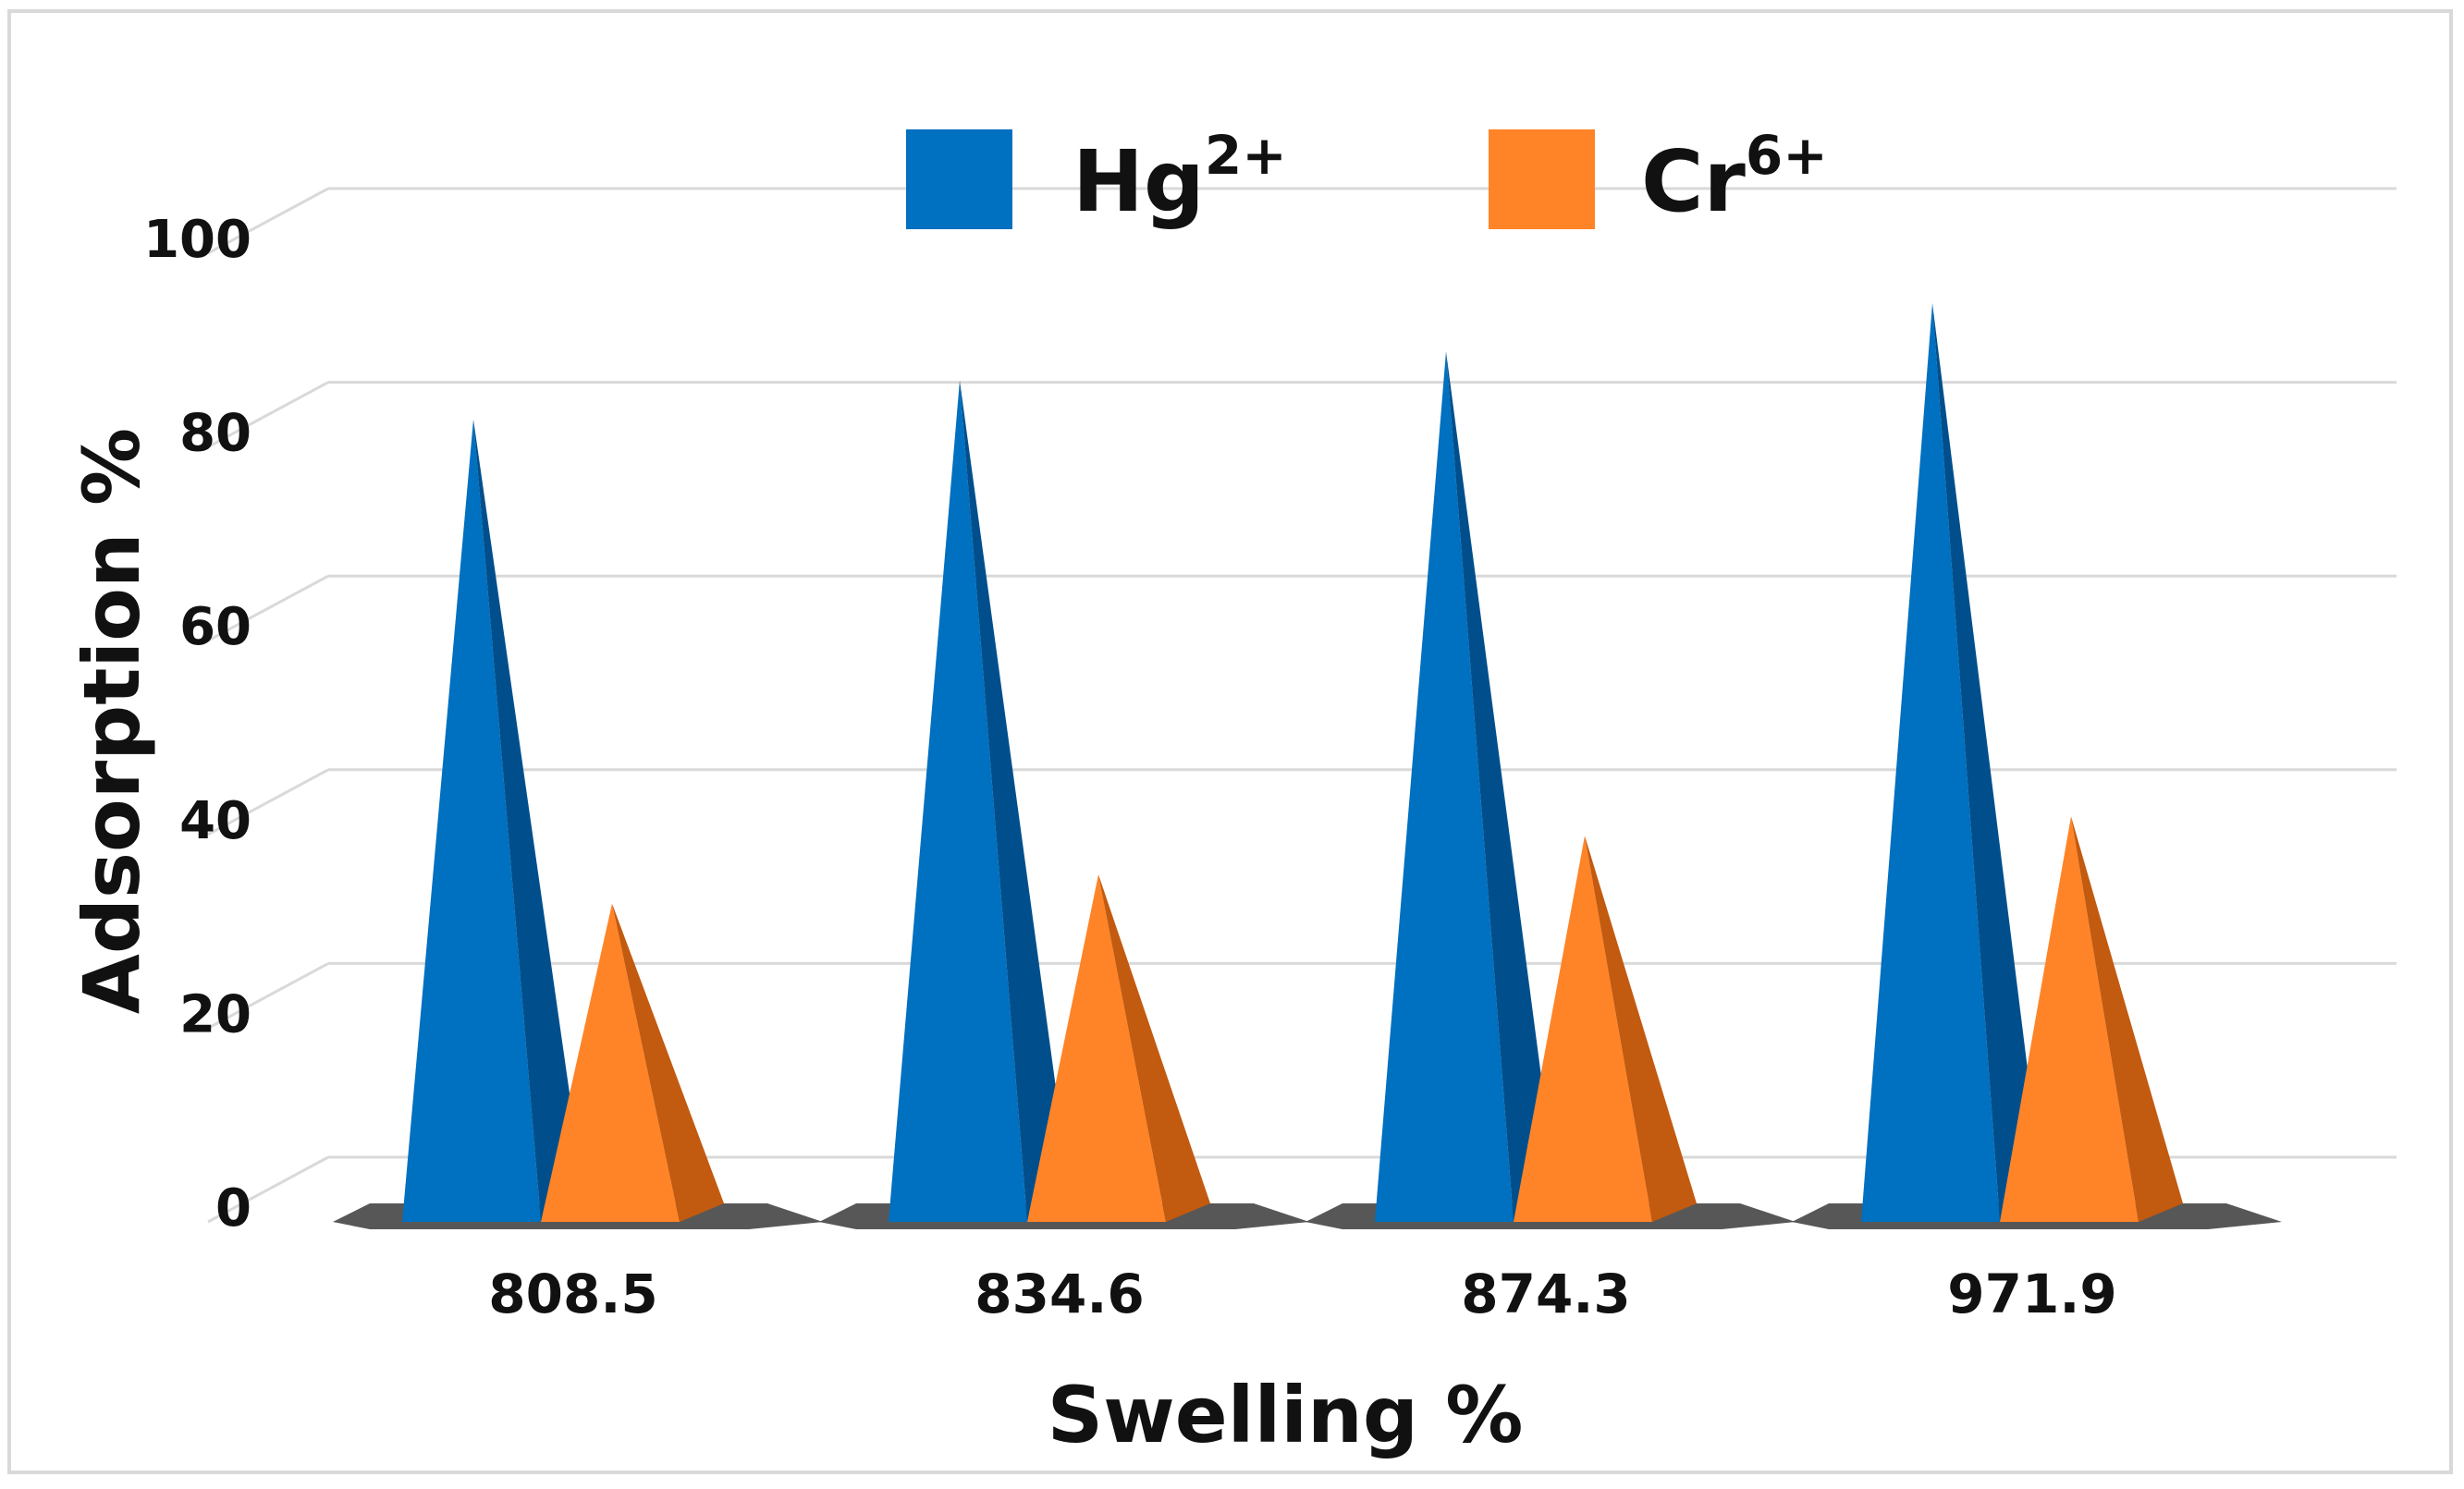 This screenshot has height=1489, width=2464. What do you see at coordinates (572, 1294) in the screenshot?
I see `x-tick-label: 808.5` at bounding box center [572, 1294].